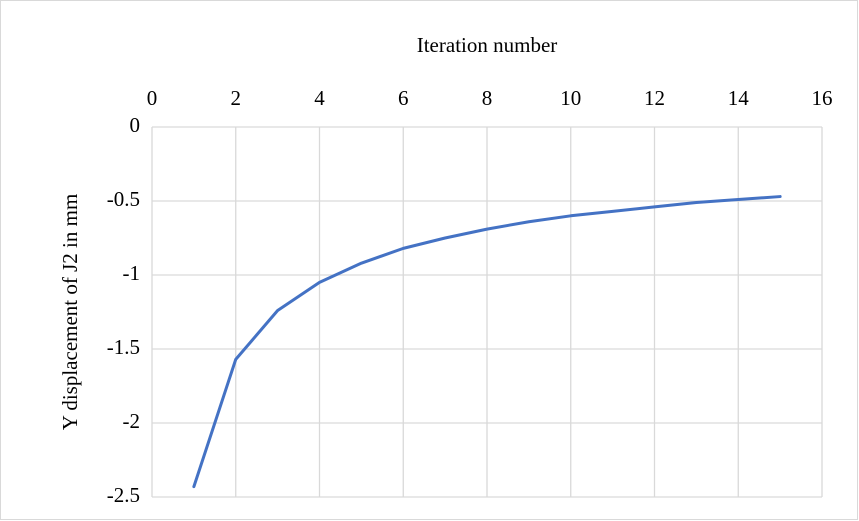 The height and width of the screenshot is (521, 859). What do you see at coordinates (739, 98) in the screenshot?
I see `x-tick-label: 14` at bounding box center [739, 98].